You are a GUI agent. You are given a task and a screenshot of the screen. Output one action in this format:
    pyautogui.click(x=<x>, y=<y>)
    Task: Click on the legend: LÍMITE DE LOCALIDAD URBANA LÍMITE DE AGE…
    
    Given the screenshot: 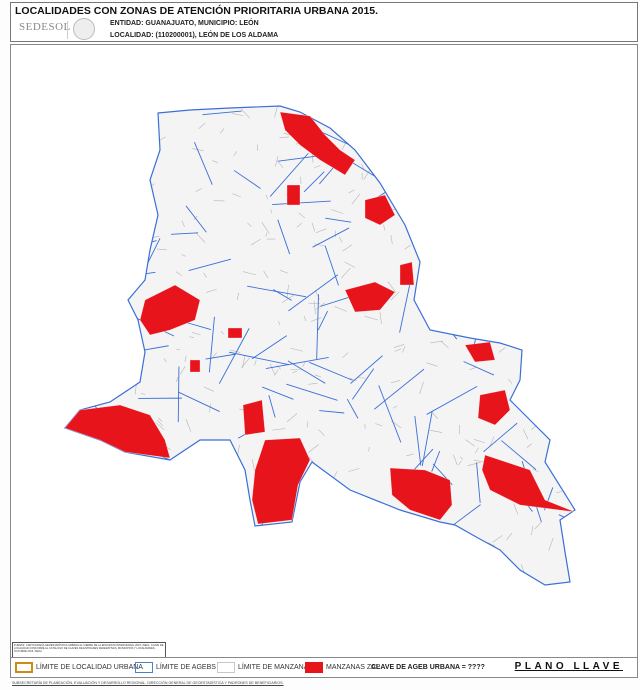 What is the action you would take?
    pyautogui.click(x=324, y=667)
    